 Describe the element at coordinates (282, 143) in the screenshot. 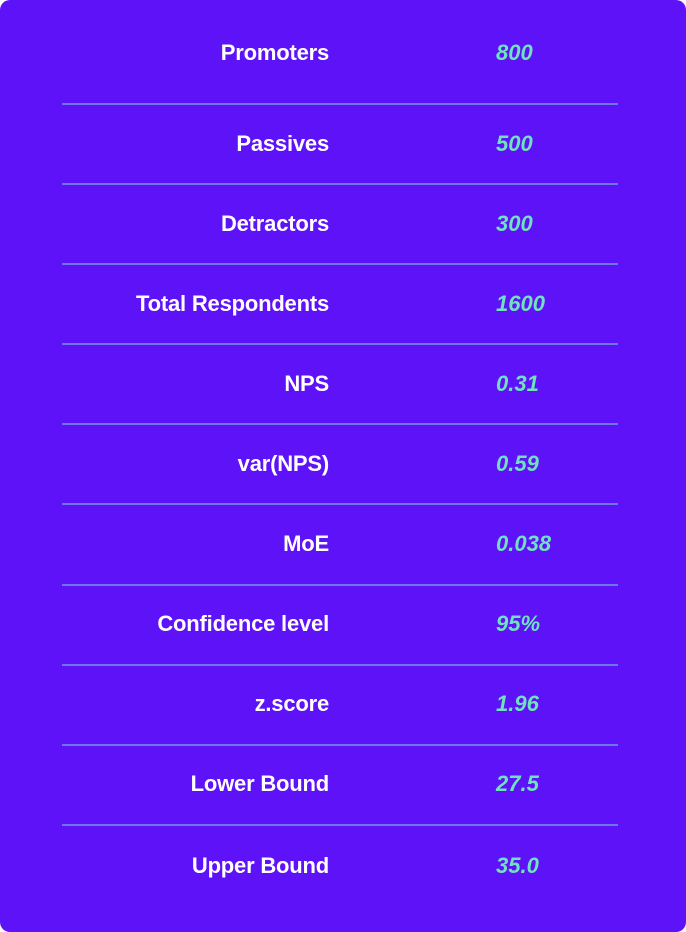

I see `stat-label: Passives` at that location.